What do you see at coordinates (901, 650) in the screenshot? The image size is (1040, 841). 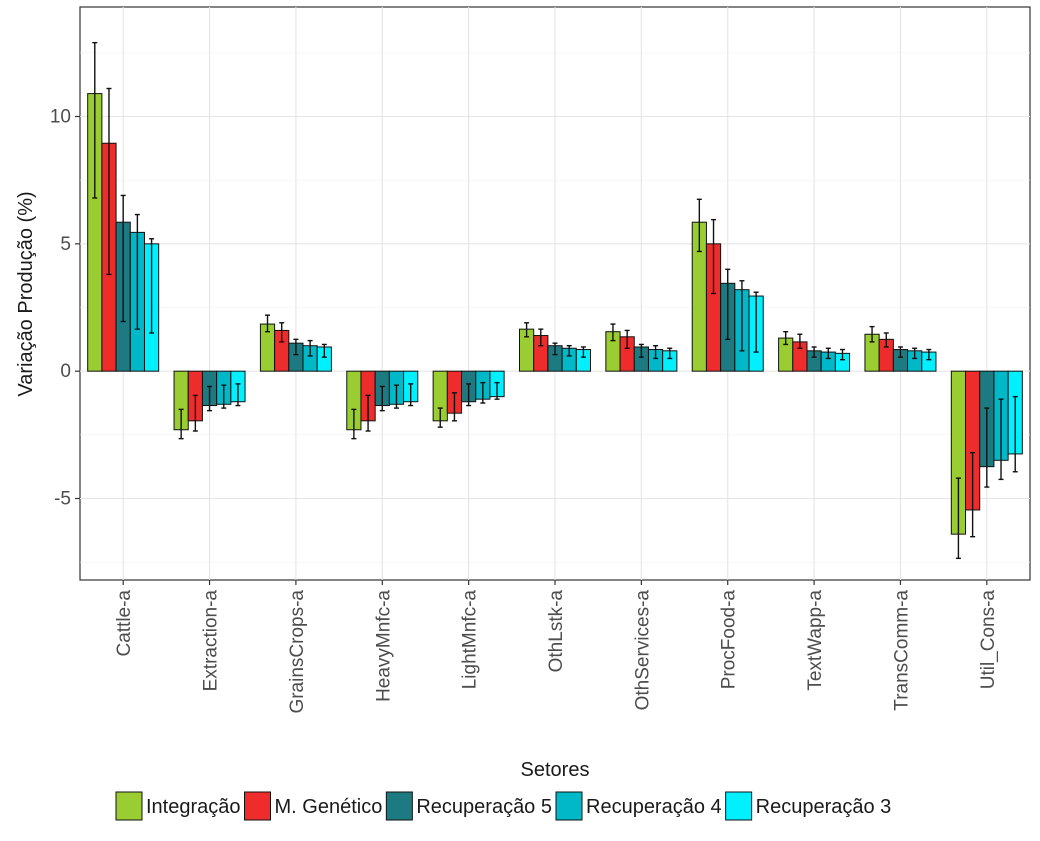 I see `x-tick-label: TransComm-a` at bounding box center [901, 650].